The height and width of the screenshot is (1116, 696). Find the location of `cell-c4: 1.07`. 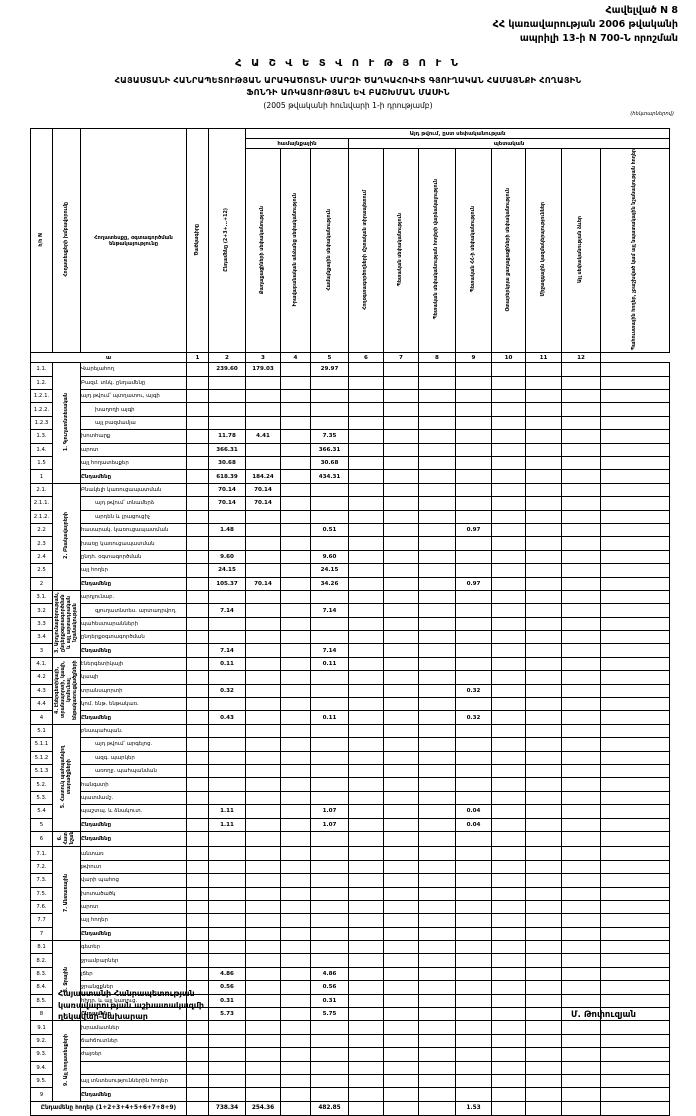

cell-c4: 1.07 is located at coordinates (329, 811).